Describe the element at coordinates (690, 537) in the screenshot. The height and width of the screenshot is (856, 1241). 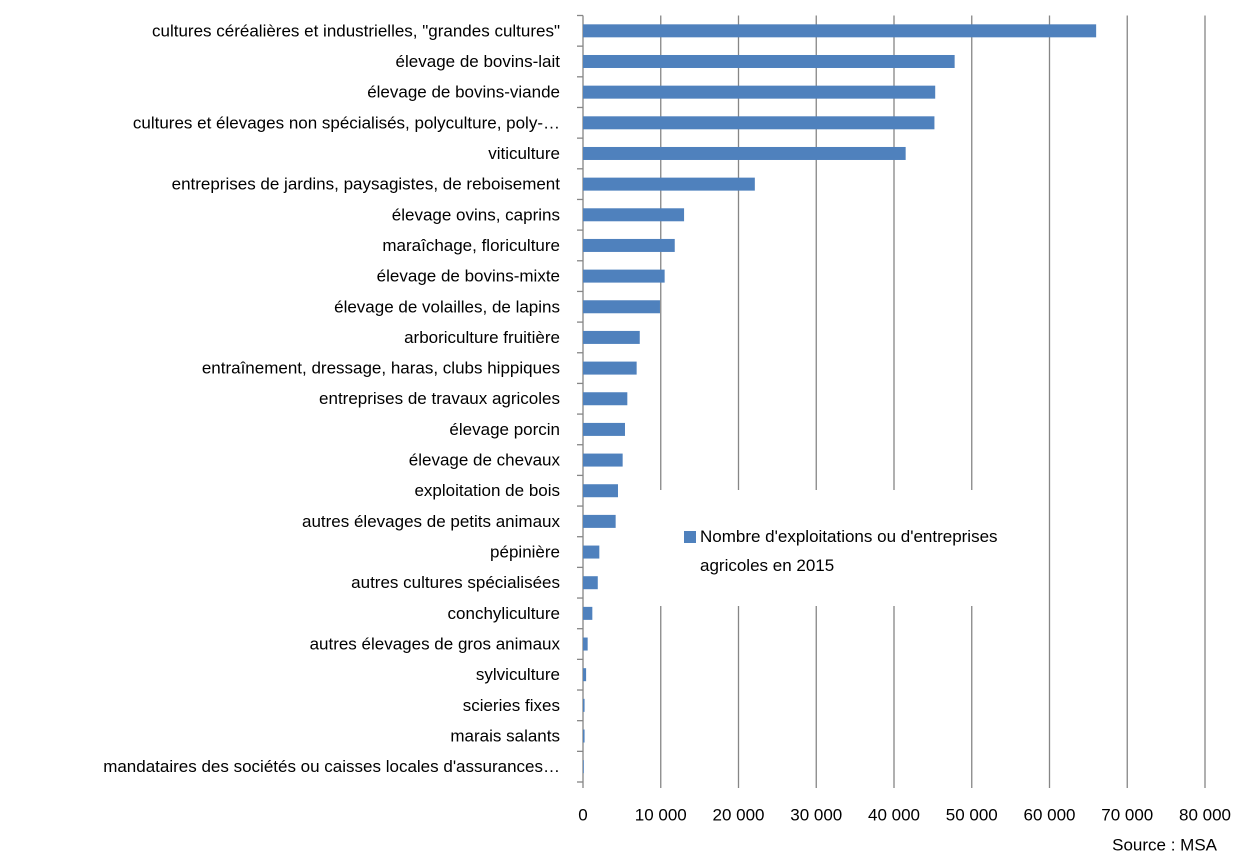
I see `legend-swatch` at that location.